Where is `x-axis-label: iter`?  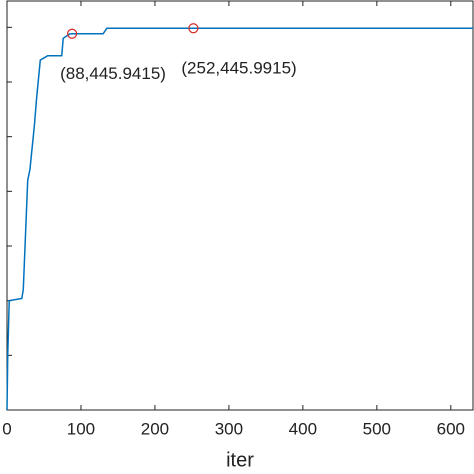
x-axis-label: iter is located at coordinates (240, 460).